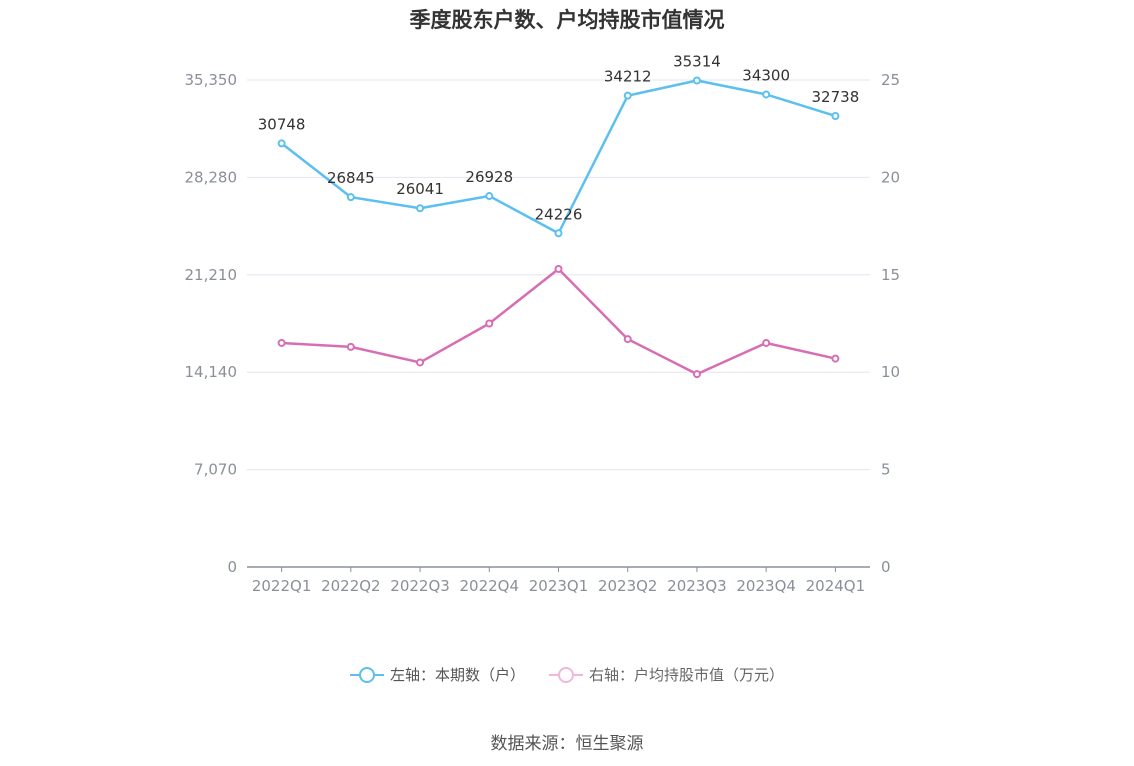 The image size is (1134, 766). What do you see at coordinates (890, 177) in the screenshot?
I see `right-tick-label: 20` at bounding box center [890, 177].